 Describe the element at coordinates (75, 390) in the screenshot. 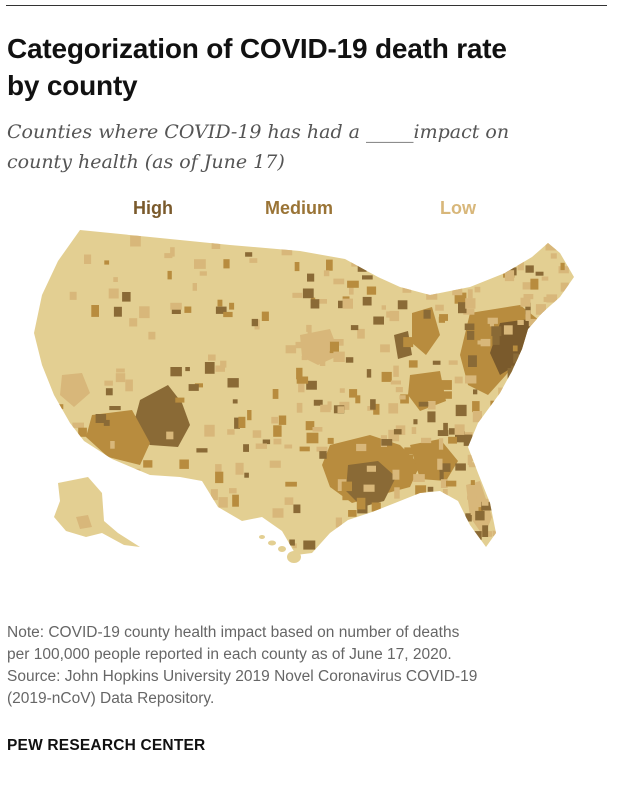

I see `region-california-low` at that location.